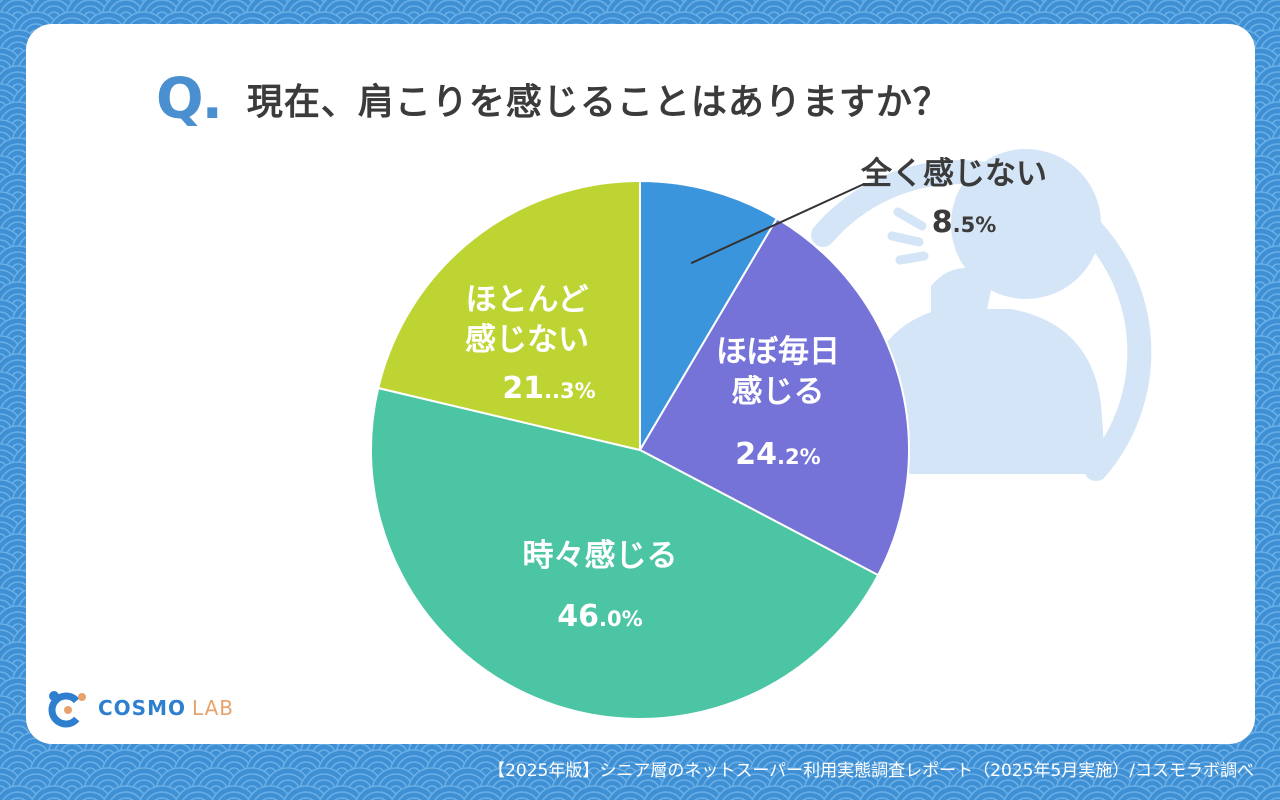 Image resolution: width=1280 pixels, height=800 pixels. I want to click on slice-value-label: 24.2%, so click(777, 454).